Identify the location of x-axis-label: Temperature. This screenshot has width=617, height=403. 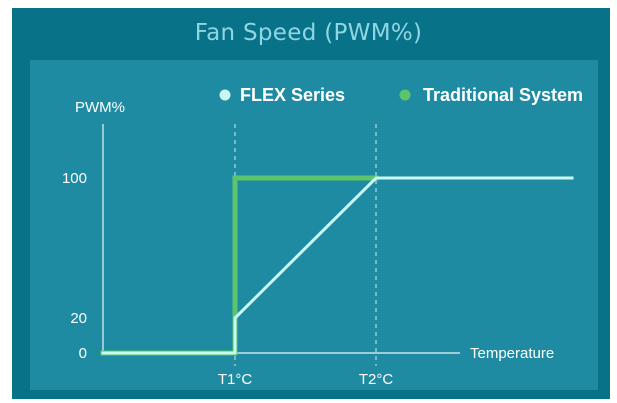
(512, 353).